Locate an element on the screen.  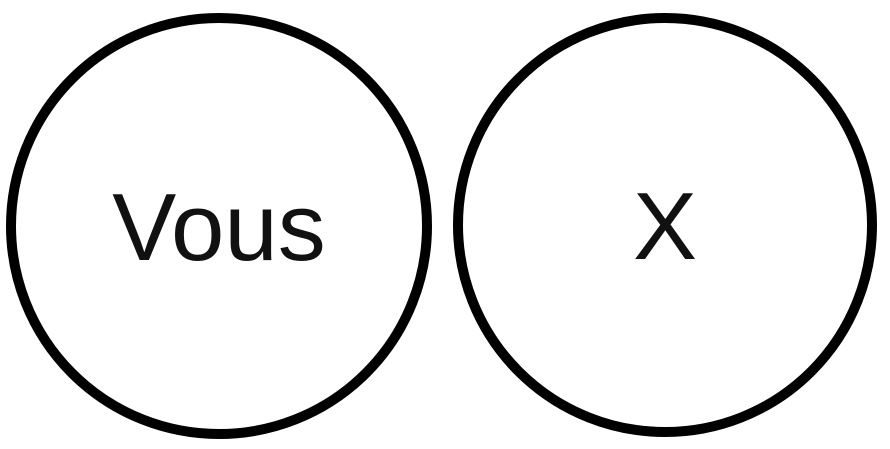
circle-x-label: X is located at coordinates (665, 226).